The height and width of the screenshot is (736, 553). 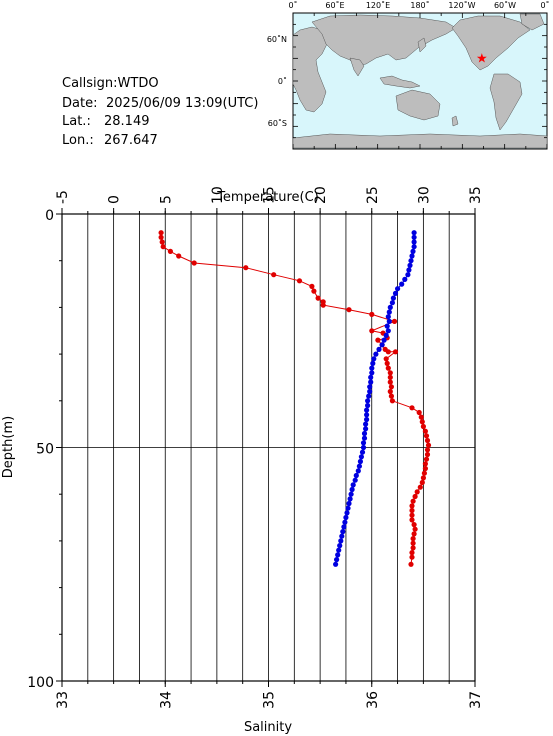 What do you see at coordinates (131, 140) in the screenshot?
I see `lon-value: 267.647` at bounding box center [131, 140].